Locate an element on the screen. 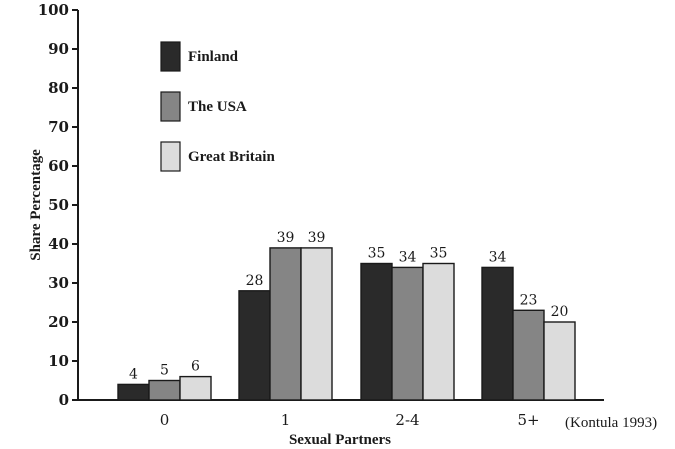 This screenshot has height=449, width=675. legend-swatch-the-usa is located at coordinates (170, 106).